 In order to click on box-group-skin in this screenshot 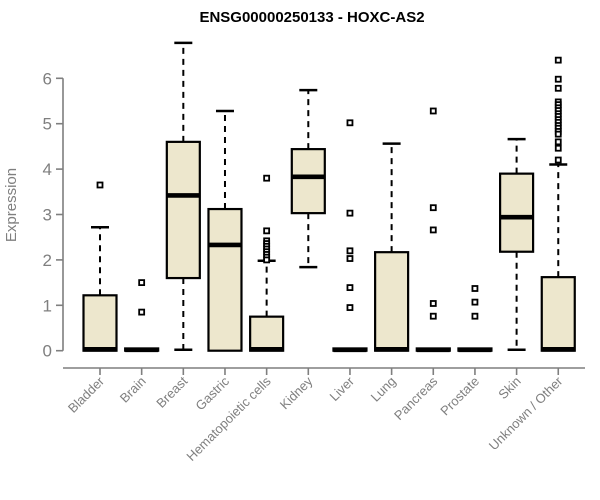, I will do `click(517, 244)`.